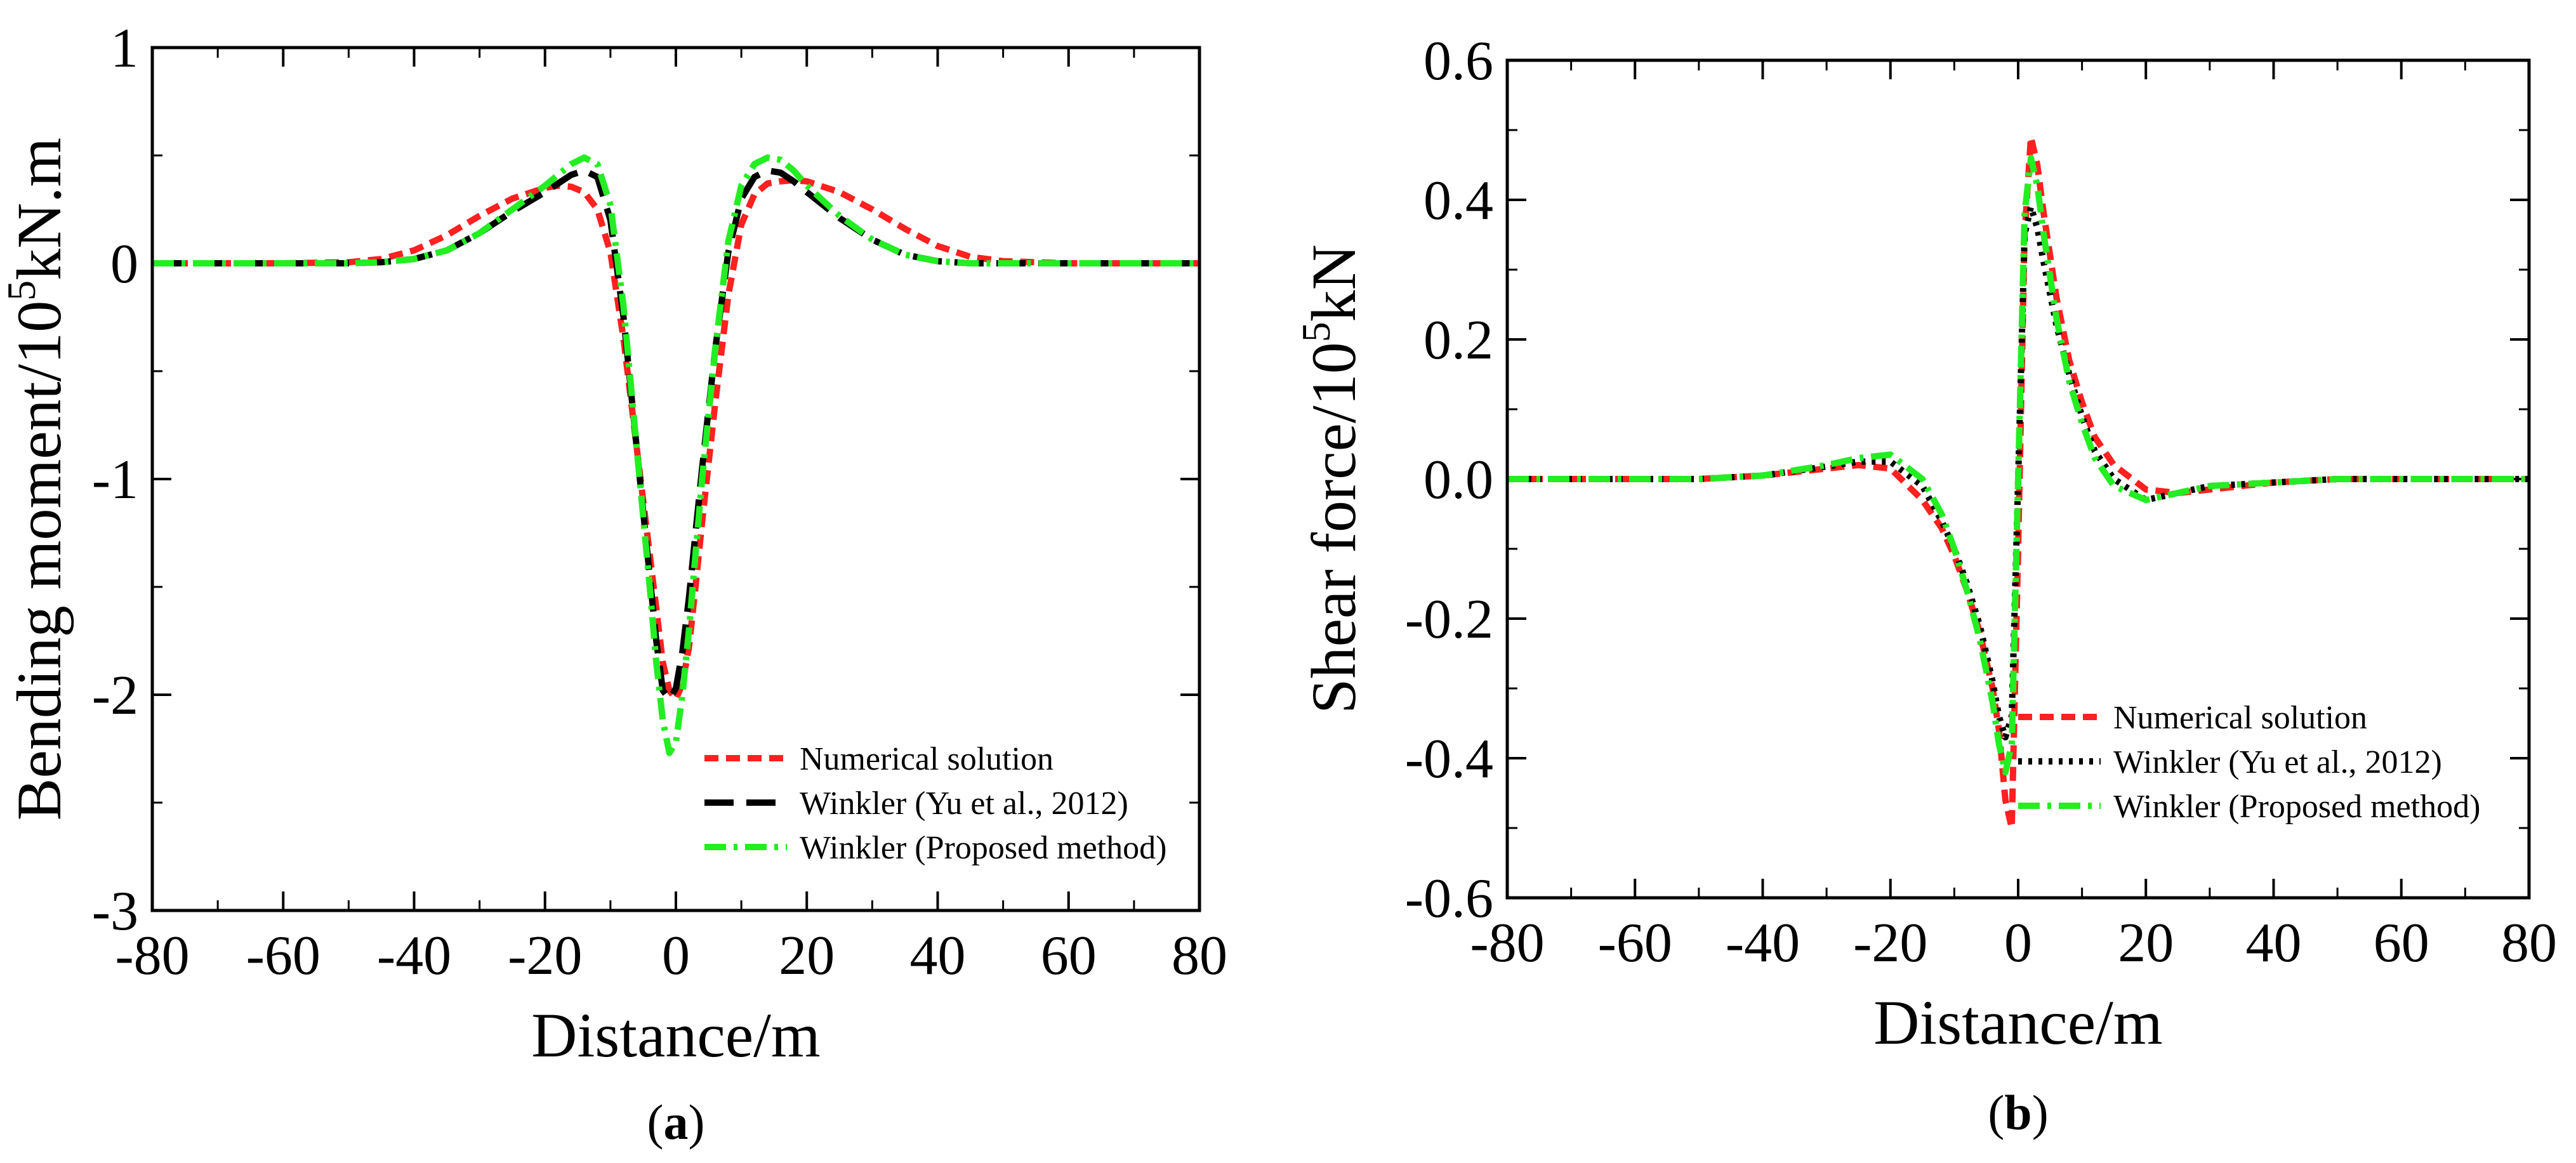 The image size is (2576, 1163). What do you see at coordinates (39, 209) in the screenshot?
I see `y-axis-title-unit: kN.m` at bounding box center [39, 209].